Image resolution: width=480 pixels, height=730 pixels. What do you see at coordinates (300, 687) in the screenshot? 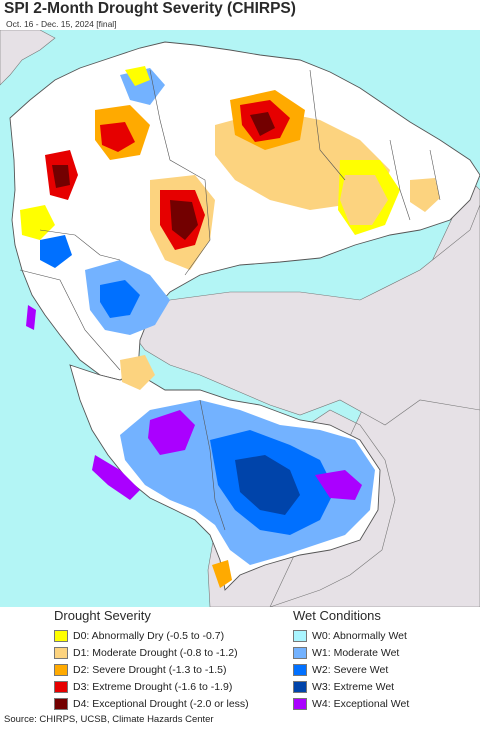
I see `legend-swatch-w3` at bounding box center [300, 687].